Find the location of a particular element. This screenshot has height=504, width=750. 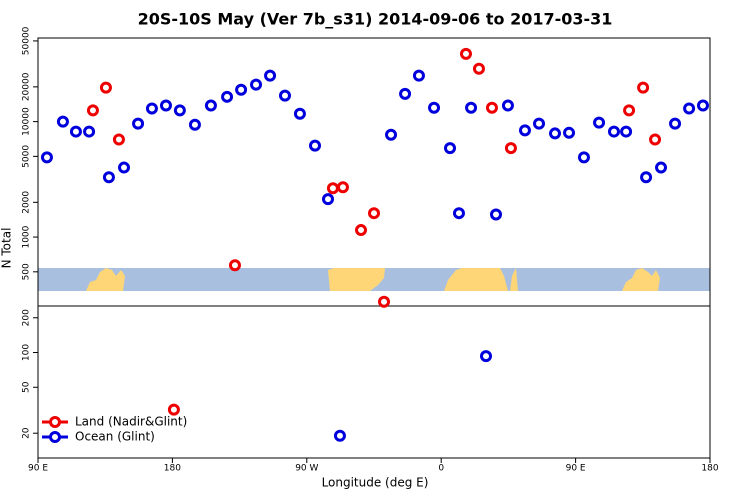

y-tick-label: 500 is located at coordinates (27, 271).